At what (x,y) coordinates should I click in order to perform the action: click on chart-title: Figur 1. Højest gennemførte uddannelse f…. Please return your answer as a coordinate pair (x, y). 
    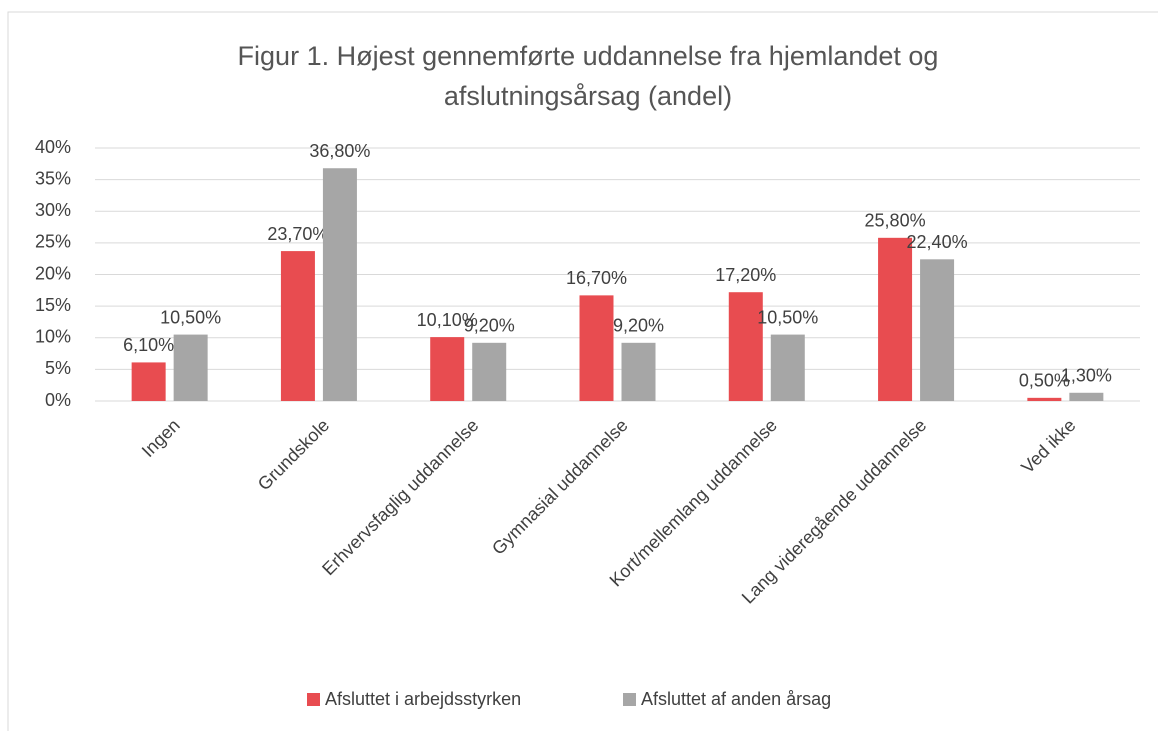
    Looking at the image, I should click on (588, 56).